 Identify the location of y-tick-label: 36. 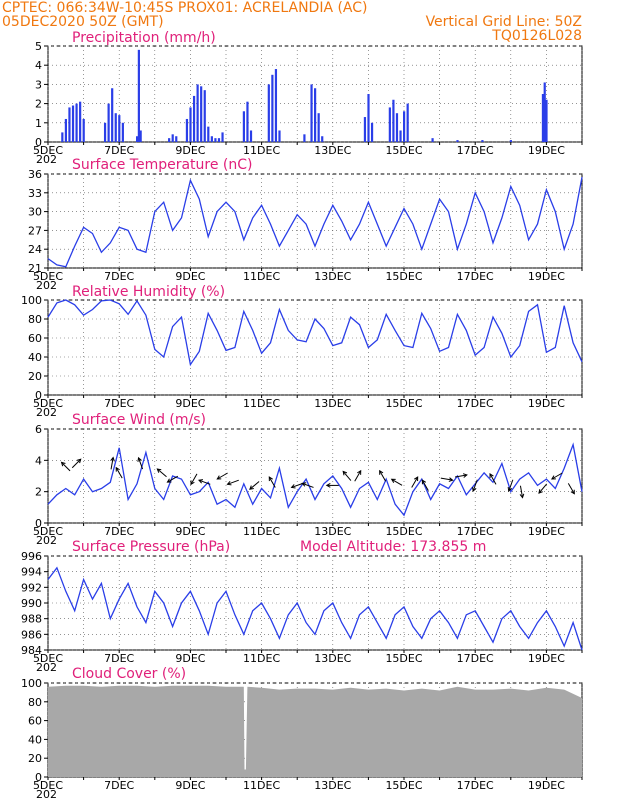
(35, 174).